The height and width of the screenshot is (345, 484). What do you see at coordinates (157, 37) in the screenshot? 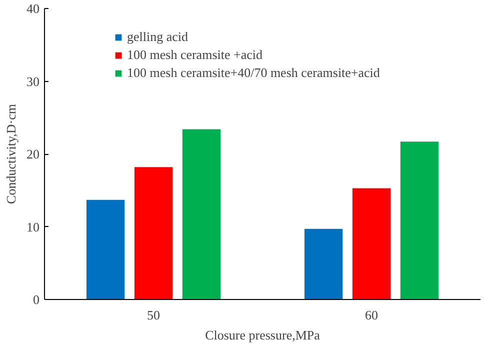
I see `legend-label: gelling acid` at bounding box center [157, 37].